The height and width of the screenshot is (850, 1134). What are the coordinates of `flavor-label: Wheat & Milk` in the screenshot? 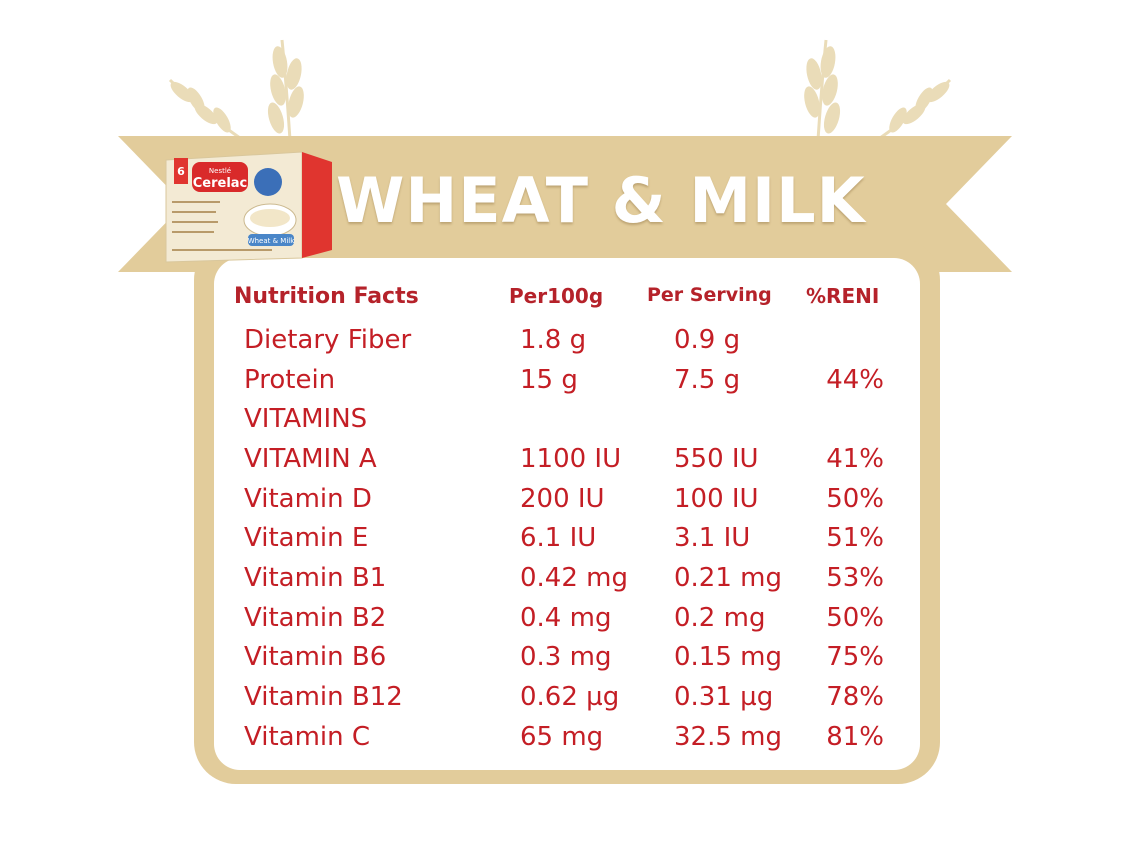 It's located at (272, 241).